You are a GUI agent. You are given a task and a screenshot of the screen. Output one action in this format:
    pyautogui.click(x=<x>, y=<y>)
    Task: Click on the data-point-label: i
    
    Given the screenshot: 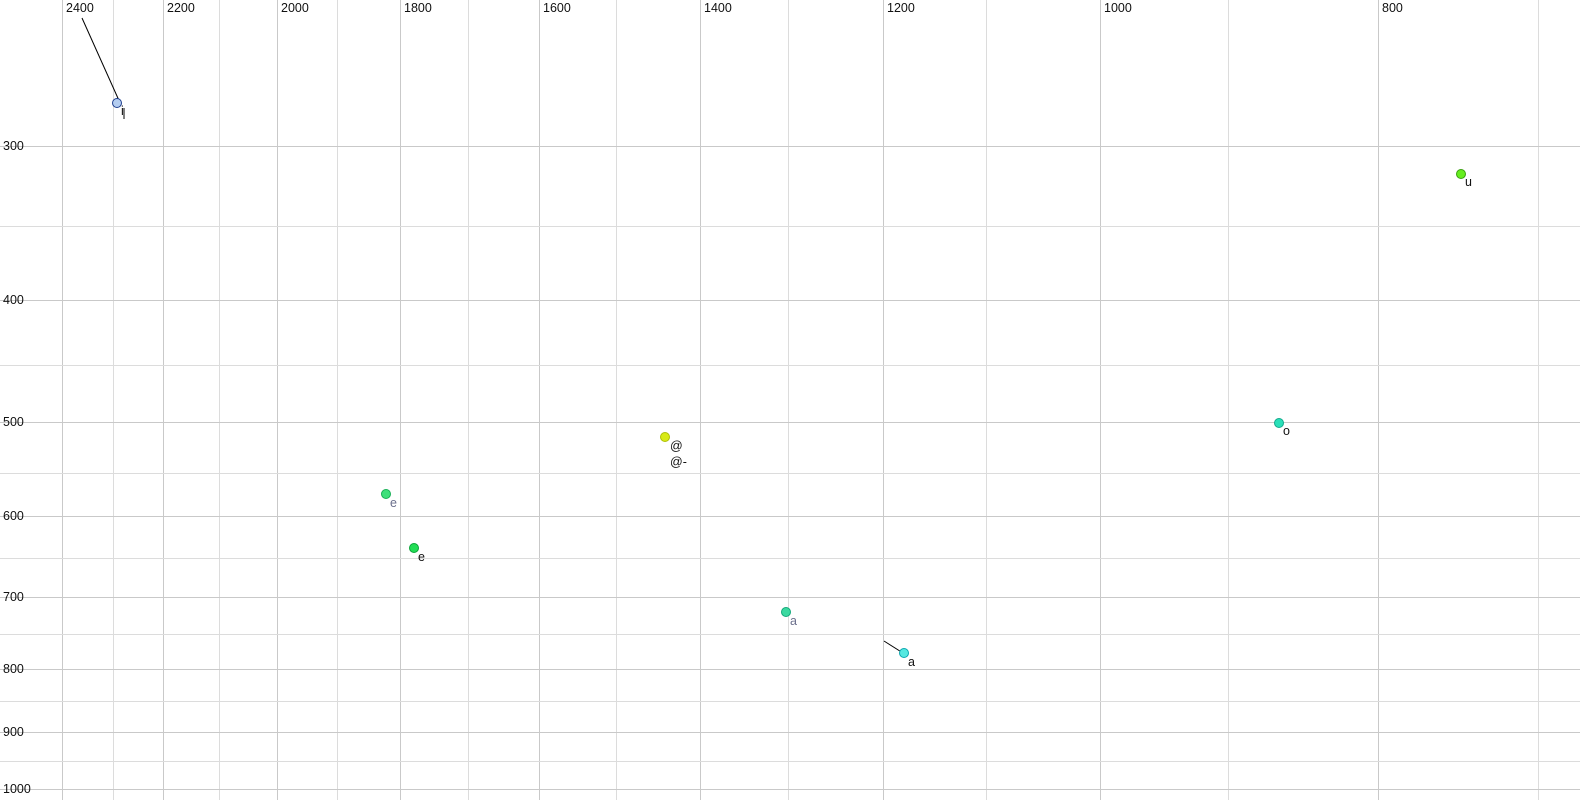 What is the action you would take?
    pyautogui.click(x=122, y=111)
    